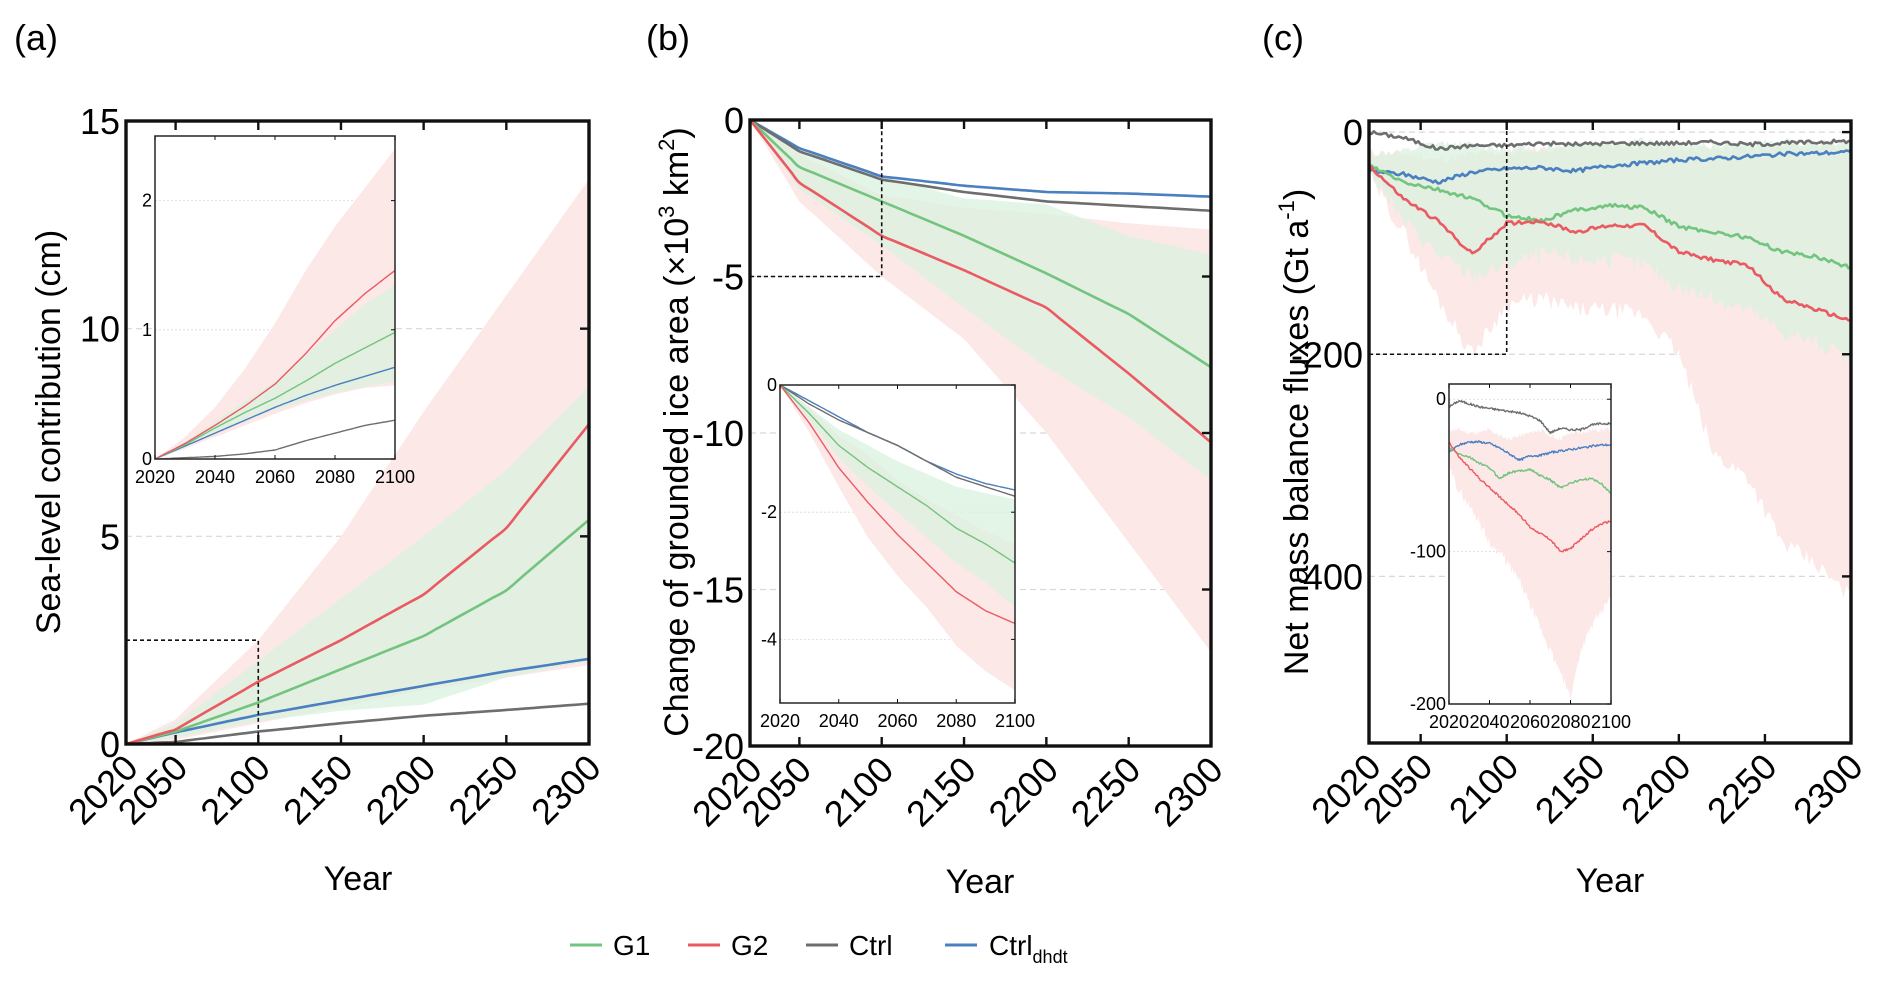  What do you see at coordinates (668, 37) in the screenshot?
I see `panel-label-b: (b)` at bounding box center [668, 37].